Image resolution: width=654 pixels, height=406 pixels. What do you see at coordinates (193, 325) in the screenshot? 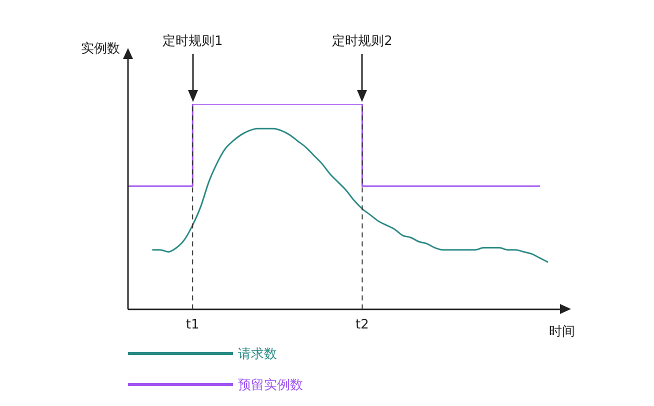
I see `x-tick-label: t1` at bounding box center [193, 325].